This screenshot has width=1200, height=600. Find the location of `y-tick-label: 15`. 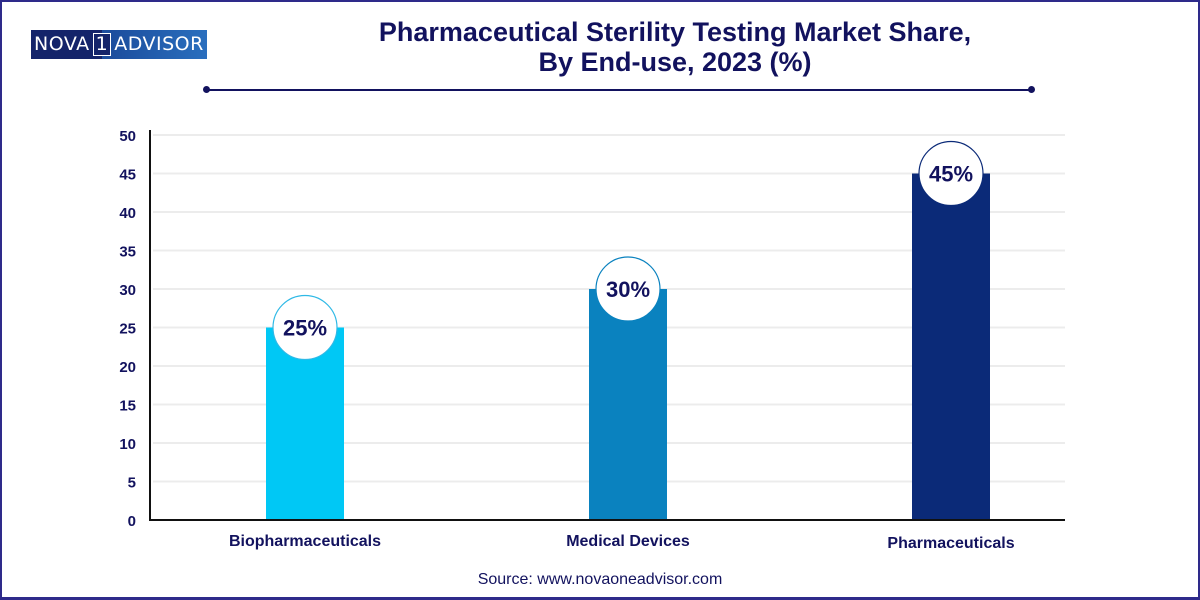

y-tick-label: 15 is located at coordinates (127, 406).